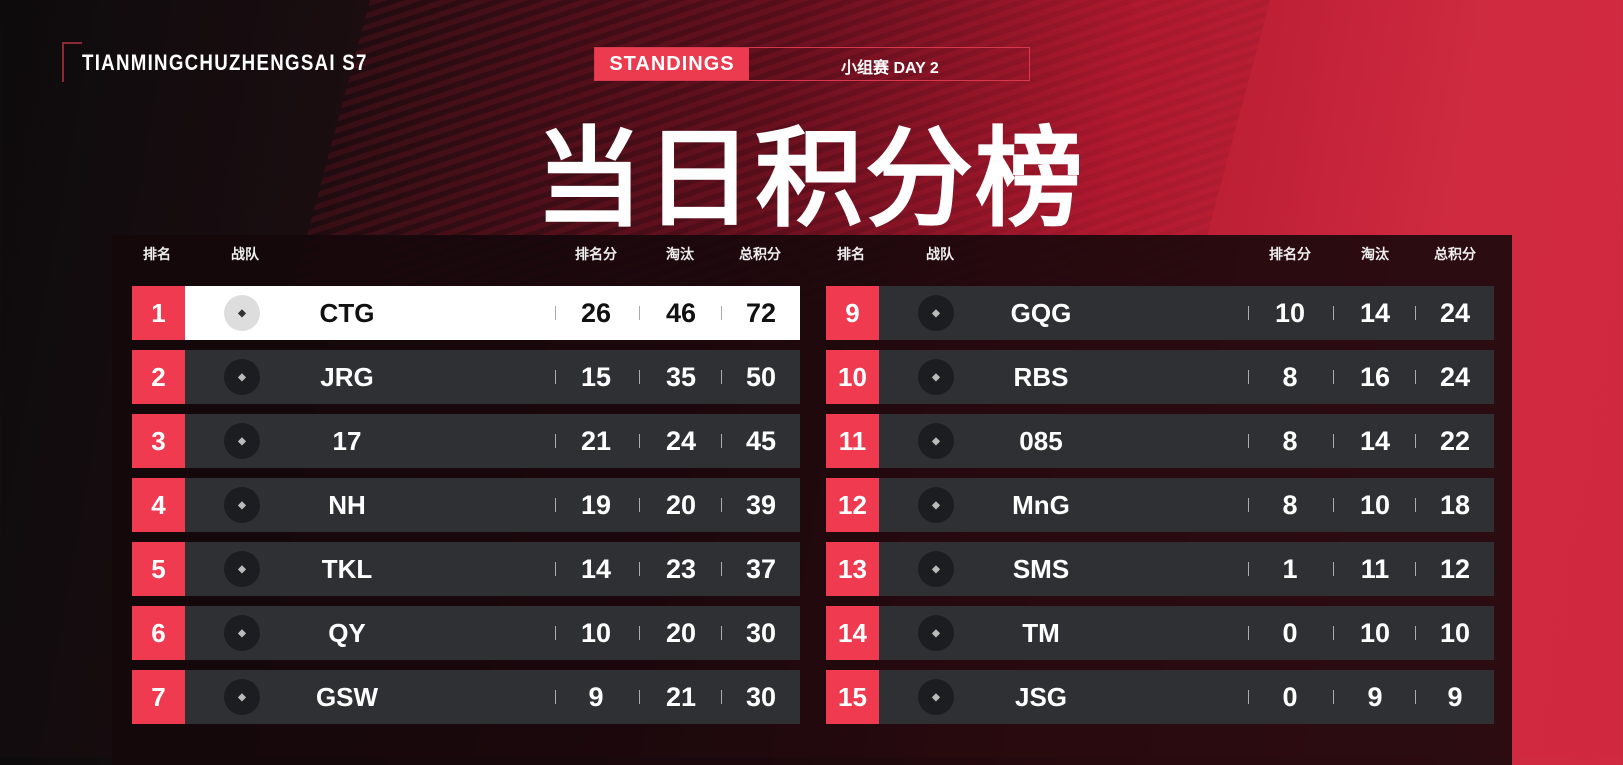  I want to click on team-name: JSG, so click(1041, 696).